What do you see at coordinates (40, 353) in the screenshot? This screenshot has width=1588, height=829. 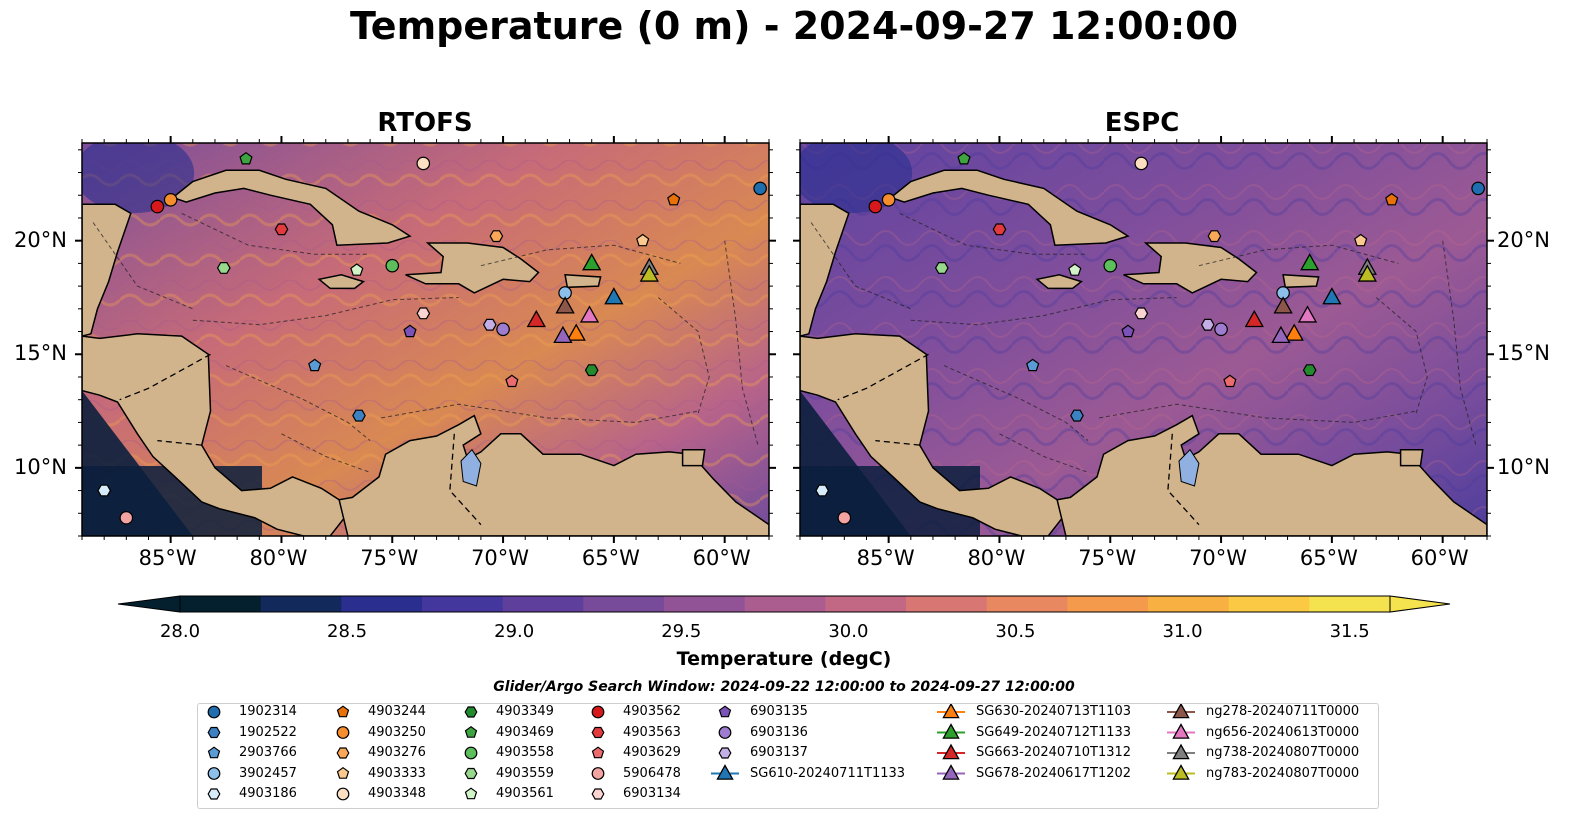 I see `lat-tick-label-left: 15°N` at bounding box center [40, 353].